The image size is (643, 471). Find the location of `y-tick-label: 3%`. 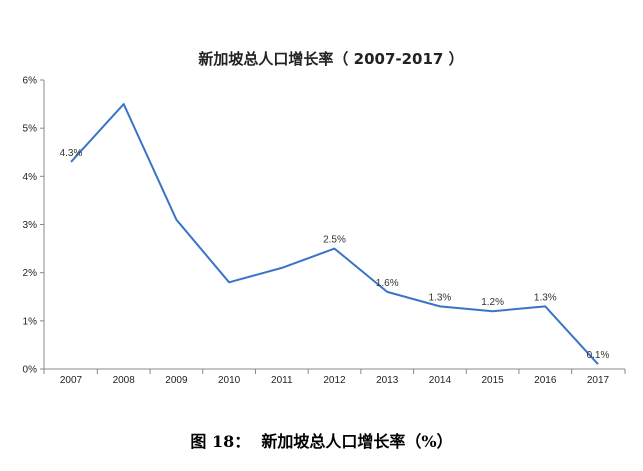

y-tick-label: 3% is located at coordinates (30, 225).